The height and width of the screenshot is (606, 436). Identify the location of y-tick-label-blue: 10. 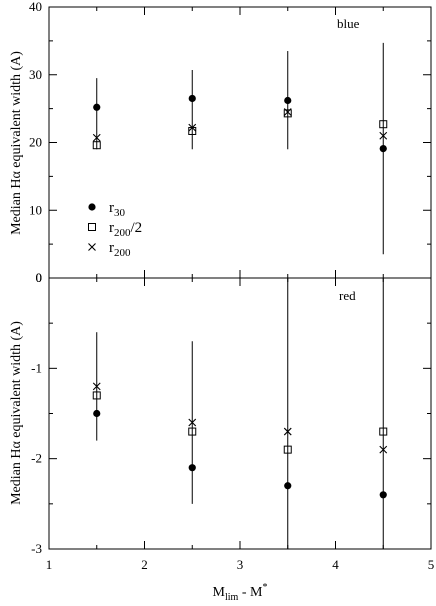
(35, 209).